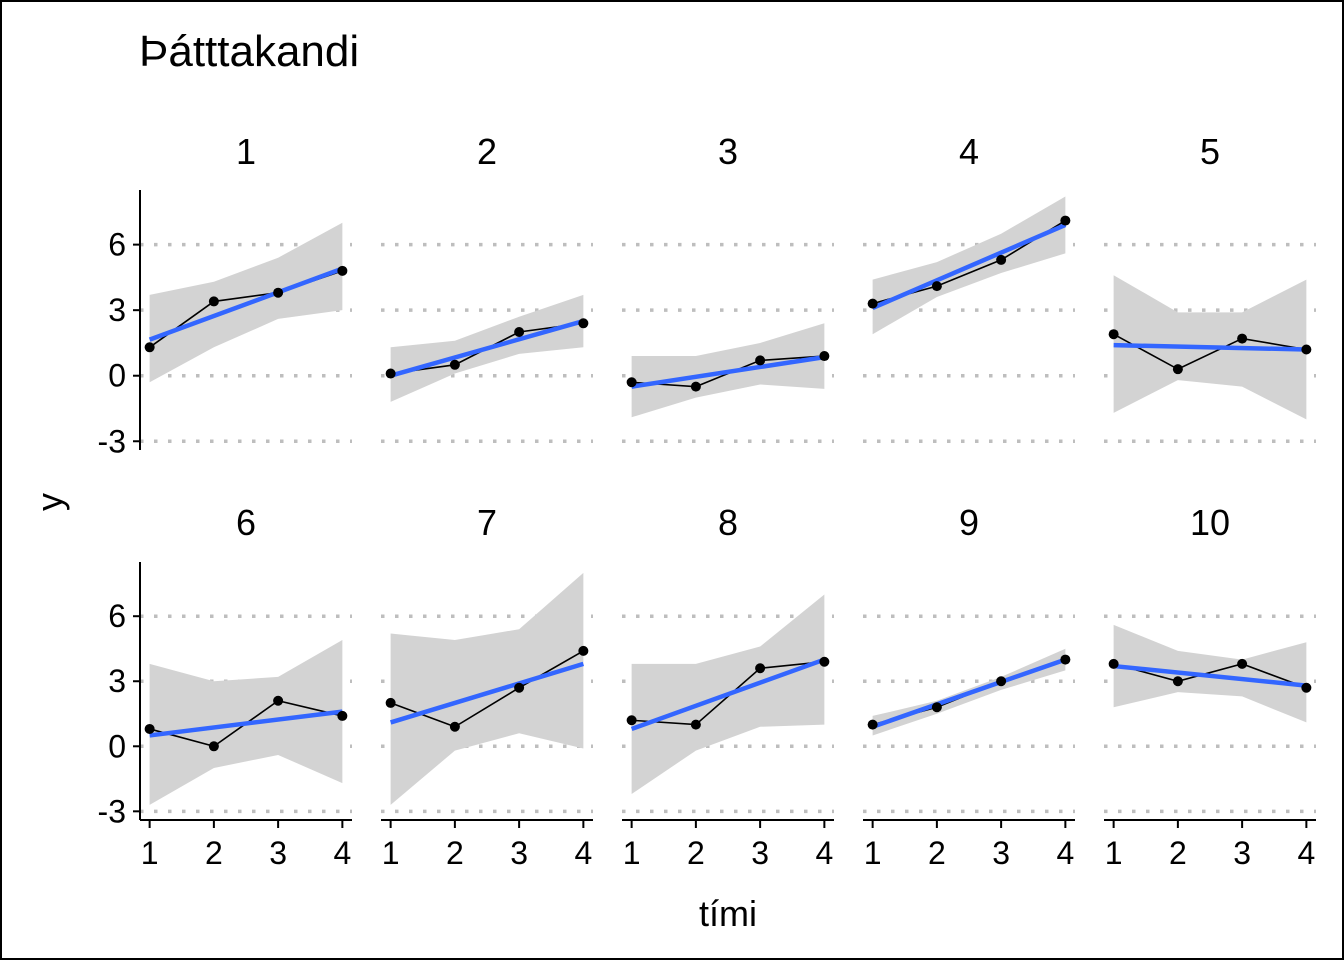  Describe the element at coordinates (728, 151) in the screenshot. I see `facet-label: 3` at that location.